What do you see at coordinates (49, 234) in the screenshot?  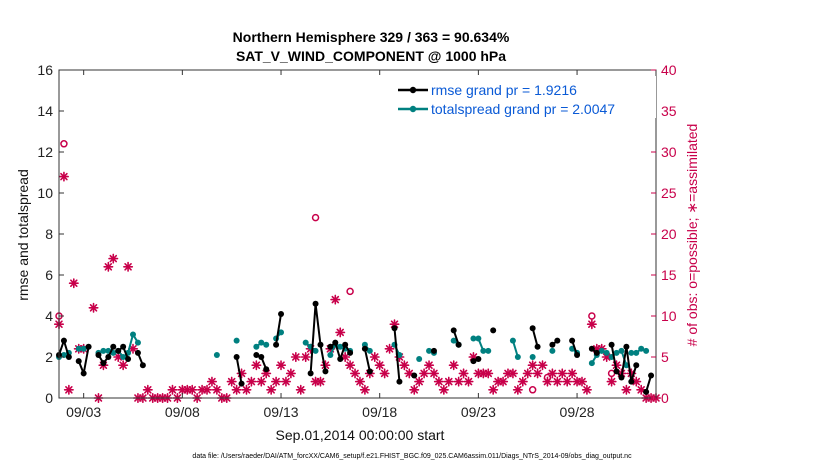 I see `y-tick-label: 8` at bounding box center [49, 234].